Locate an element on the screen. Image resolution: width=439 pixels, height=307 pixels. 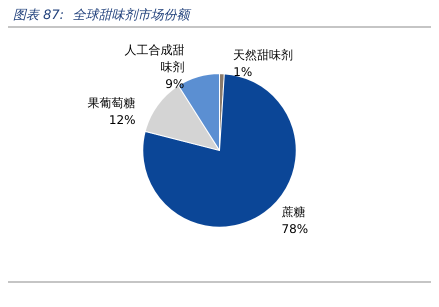
slice-label: 人工合成甜味剂 is located at coordinates (154, 58).